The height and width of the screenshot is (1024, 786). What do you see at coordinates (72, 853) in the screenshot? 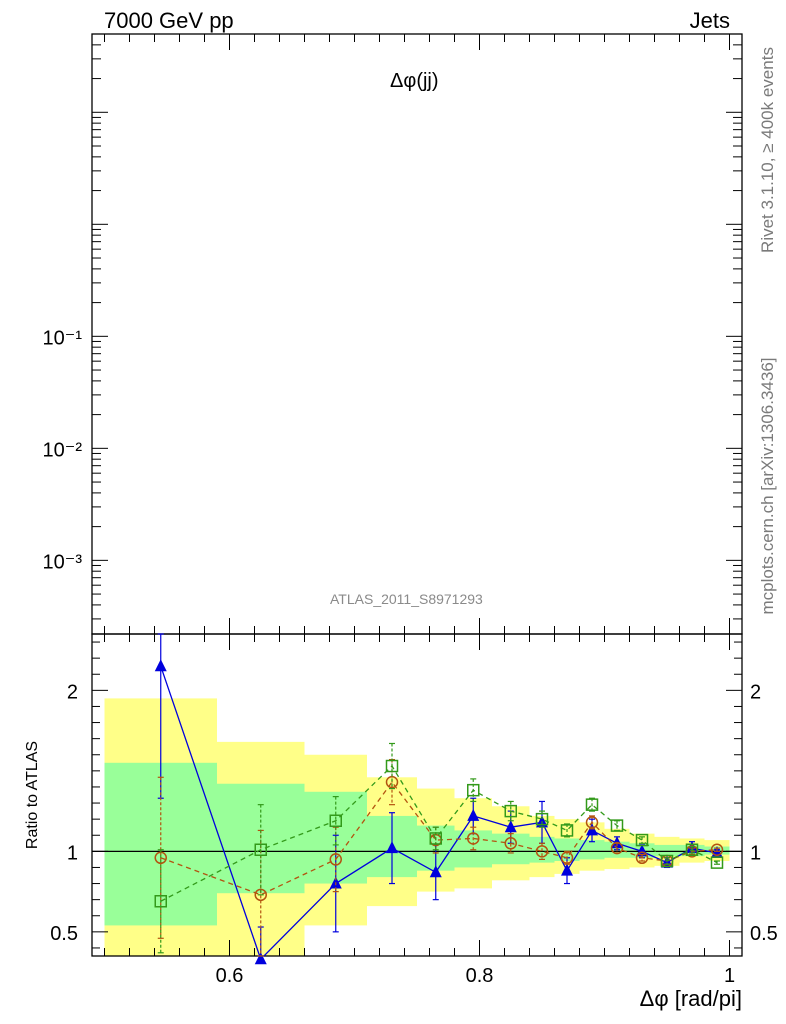
I see `ratio-y-tick-label-left: 1` at bounding box center [72, 853].